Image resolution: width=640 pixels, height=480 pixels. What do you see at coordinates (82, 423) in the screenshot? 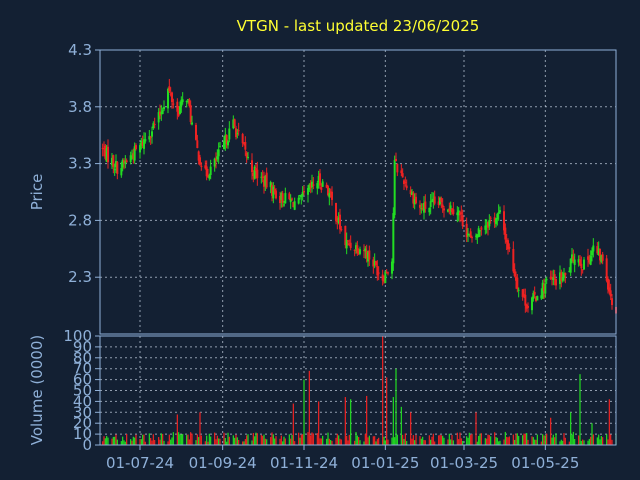
I see `volume-y-tick-label: 20` at bounding box center [82, 423].